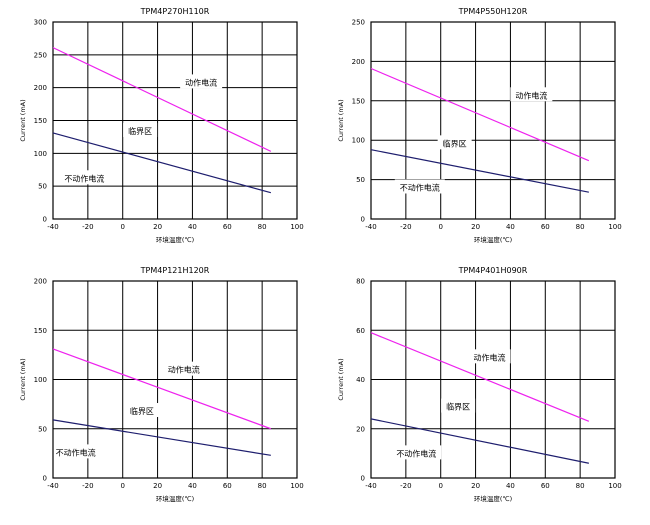 The height and width of the screenshot is (525, 650). I want to click on y-tick-label: 20, so click(360, 429).